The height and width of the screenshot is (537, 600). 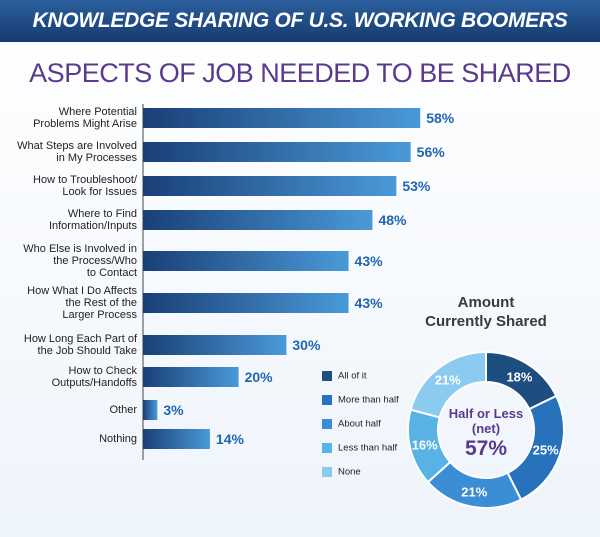 I want to click on donut-title: Amount Currently Shared, so click(x=486, y=312).